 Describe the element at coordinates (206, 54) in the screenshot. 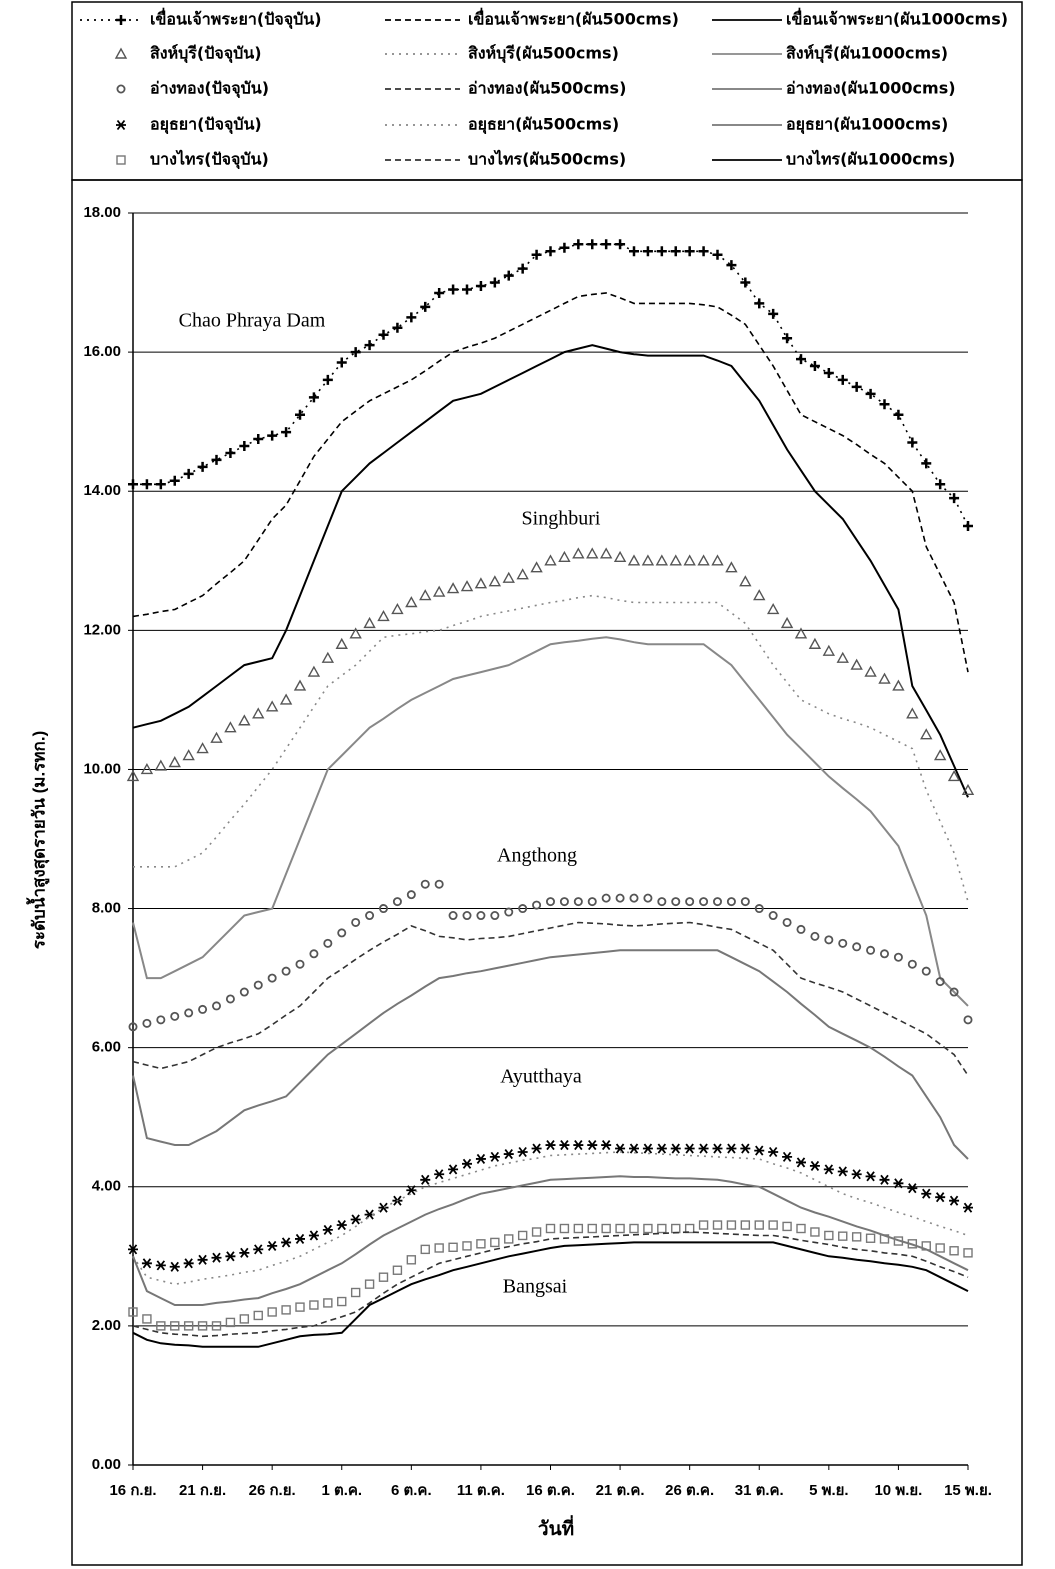

I see `legend-label: สิงห์บุรี(ปัจจุบัน)` at that location.